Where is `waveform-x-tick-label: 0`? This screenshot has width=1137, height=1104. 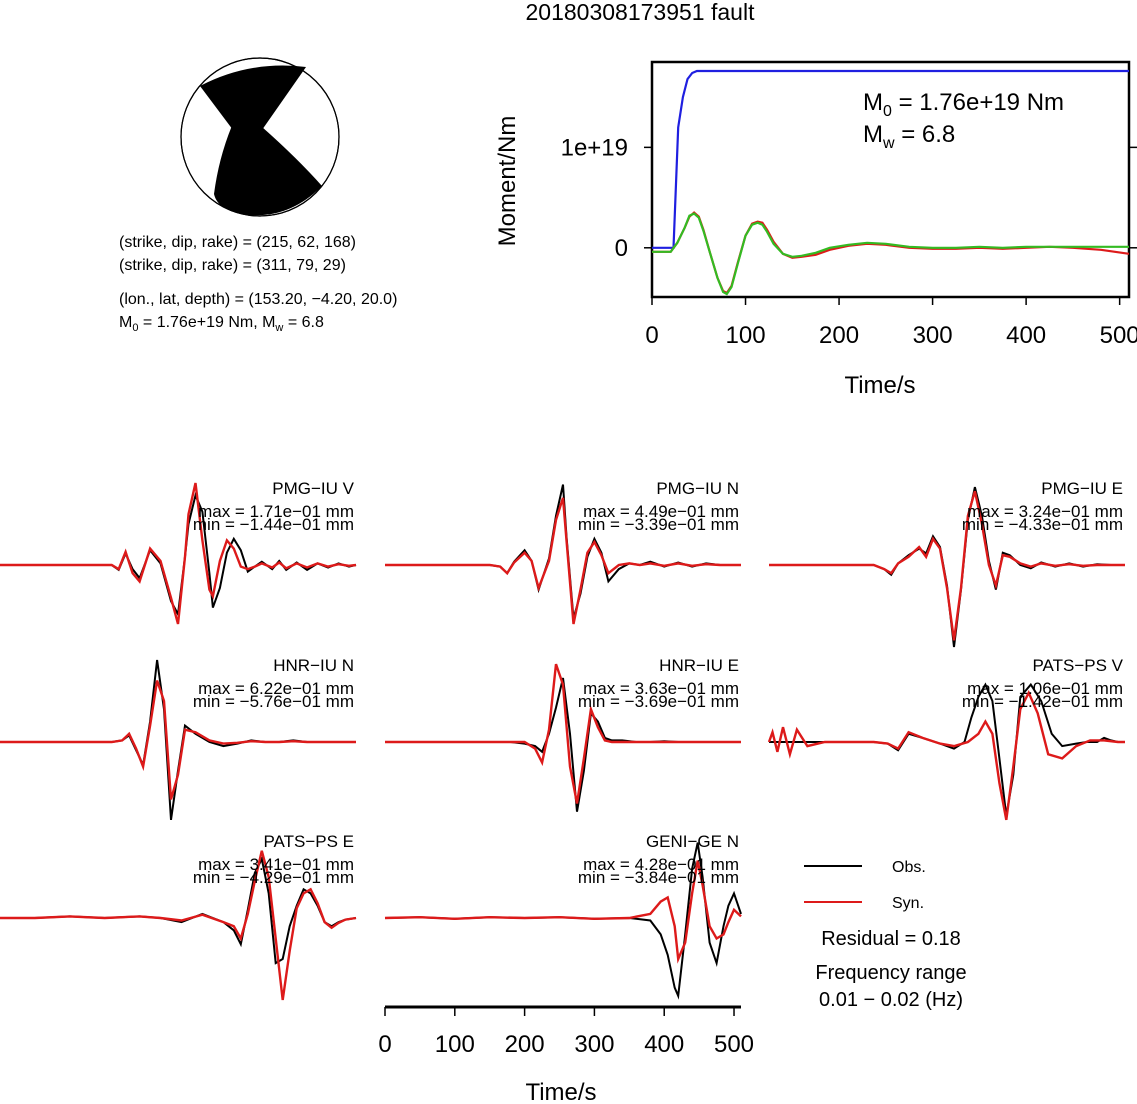 waveform-x-tick-label: 0 is located at coordinates (384, 1044).